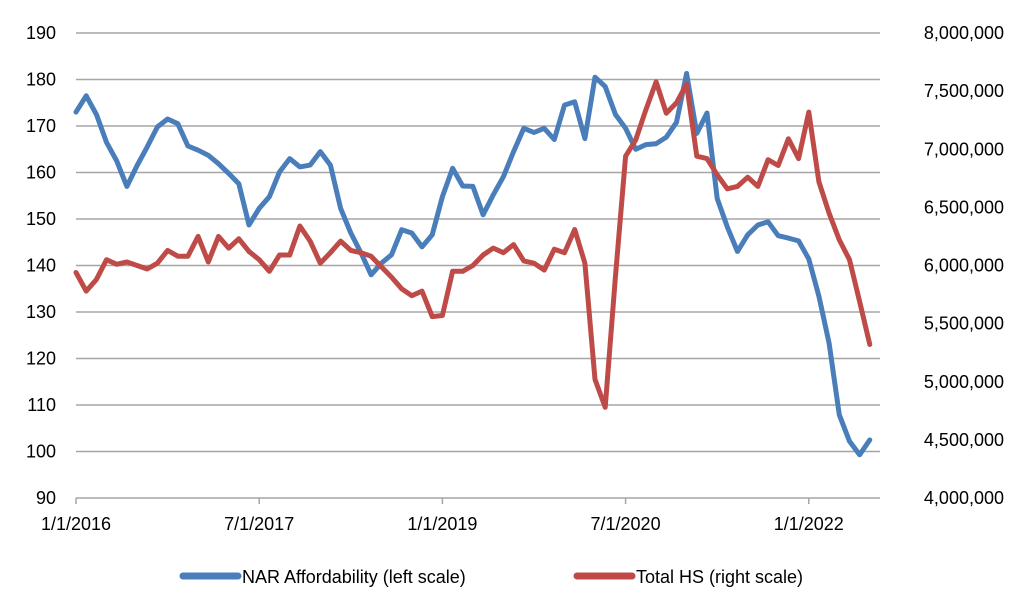 This screenshot has width=1024, height=616. Describe the element at coordinates (964, 149) in the screenshot. I see `right-y-tick-label: 7,000,000` at that location.